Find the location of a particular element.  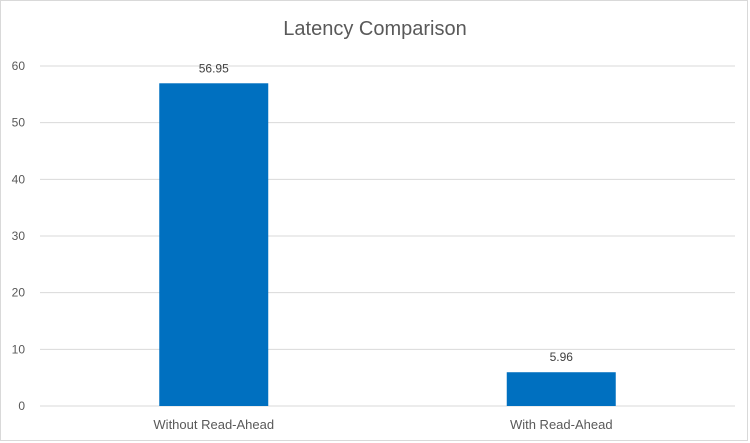

chart-title: Latency Comparison is located at coordinates (375, 29).